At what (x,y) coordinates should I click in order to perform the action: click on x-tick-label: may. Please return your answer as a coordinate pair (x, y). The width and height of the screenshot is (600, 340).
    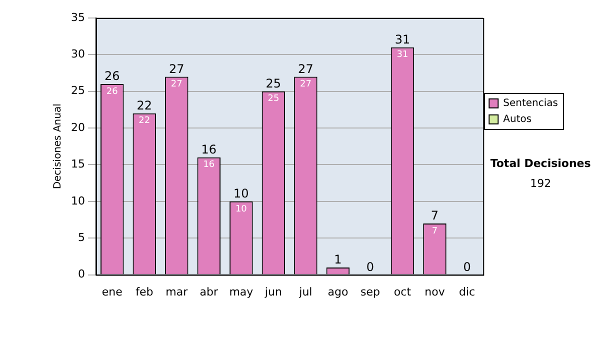
    Looking at the image, I should click on (241, 291).